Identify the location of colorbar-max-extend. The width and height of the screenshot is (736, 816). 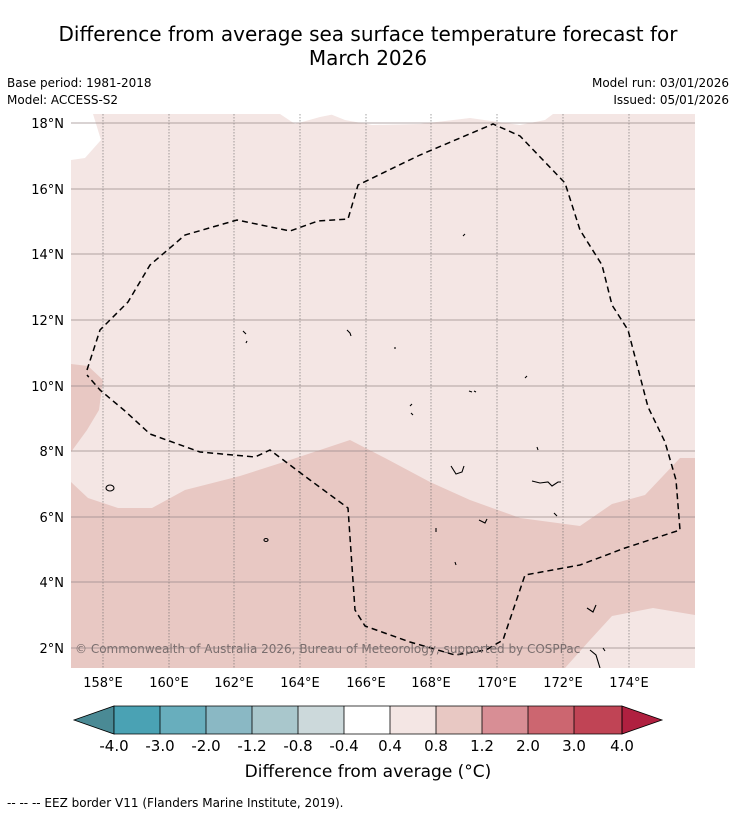
(642, 720).